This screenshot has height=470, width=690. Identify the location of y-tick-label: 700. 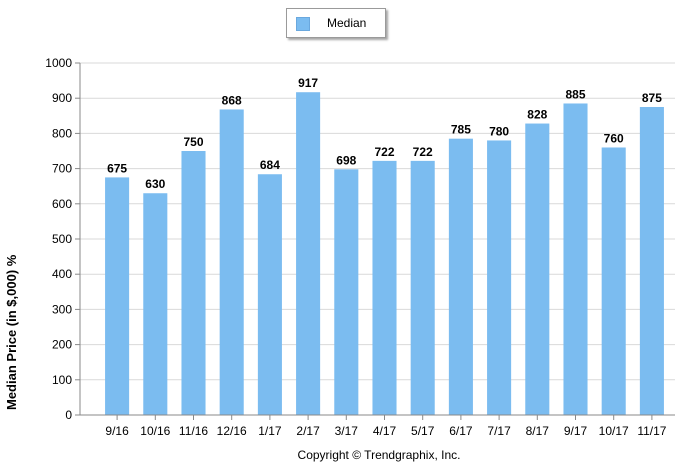
(62, 169).